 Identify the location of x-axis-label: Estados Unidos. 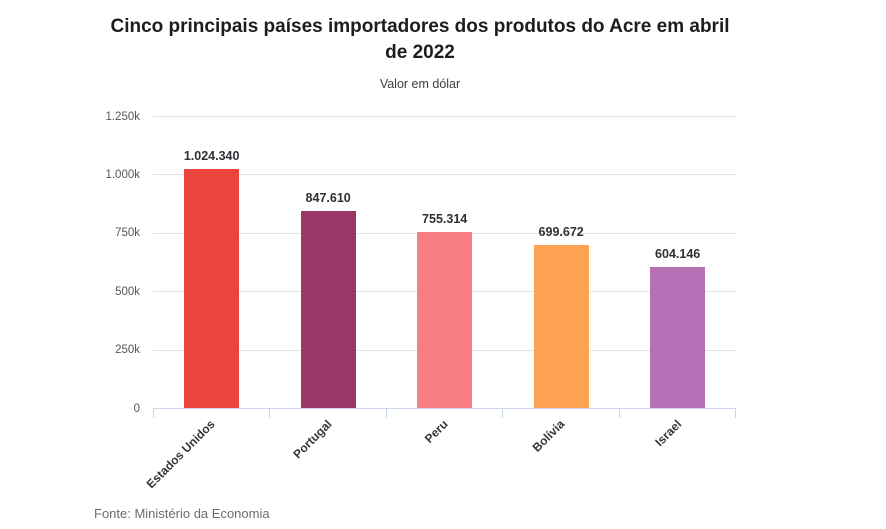
(181, 453).